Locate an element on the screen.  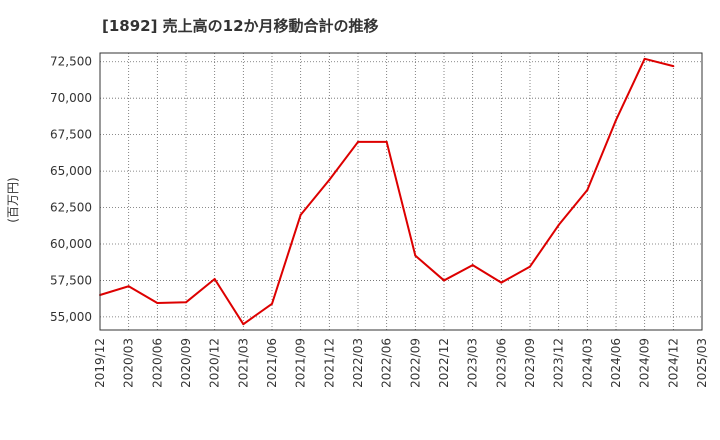
x-tick-label: 2021/03 is located at coordinates (243, 363).